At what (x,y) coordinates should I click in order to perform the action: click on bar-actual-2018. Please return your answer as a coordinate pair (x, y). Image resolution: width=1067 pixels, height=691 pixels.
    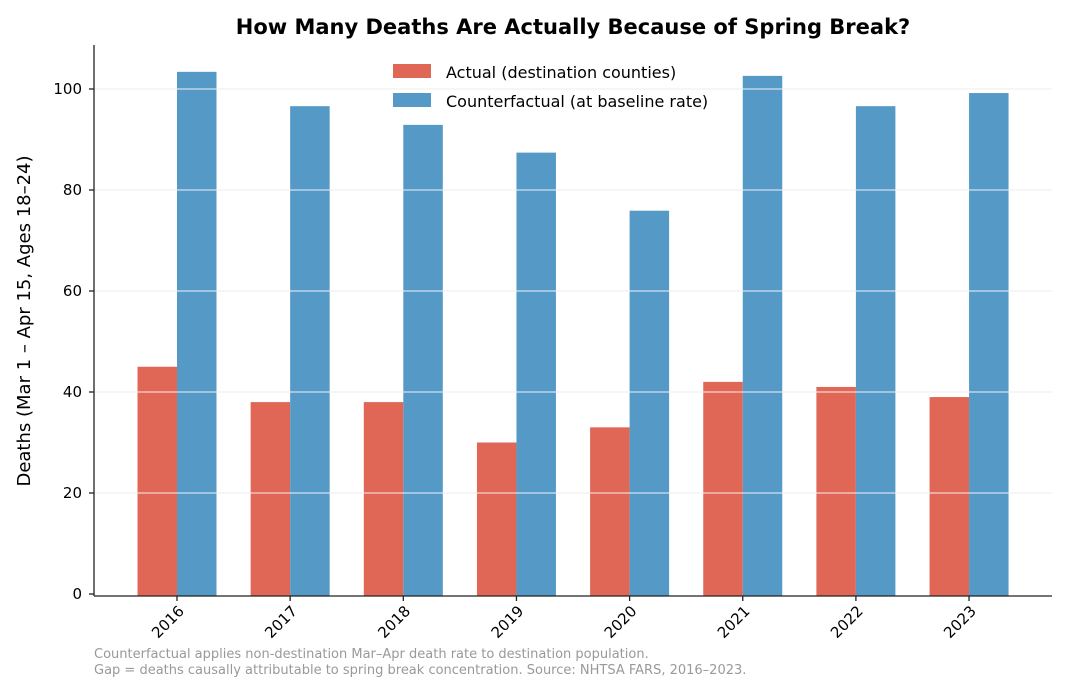
    Looking at the image, I should click on (383, 499).